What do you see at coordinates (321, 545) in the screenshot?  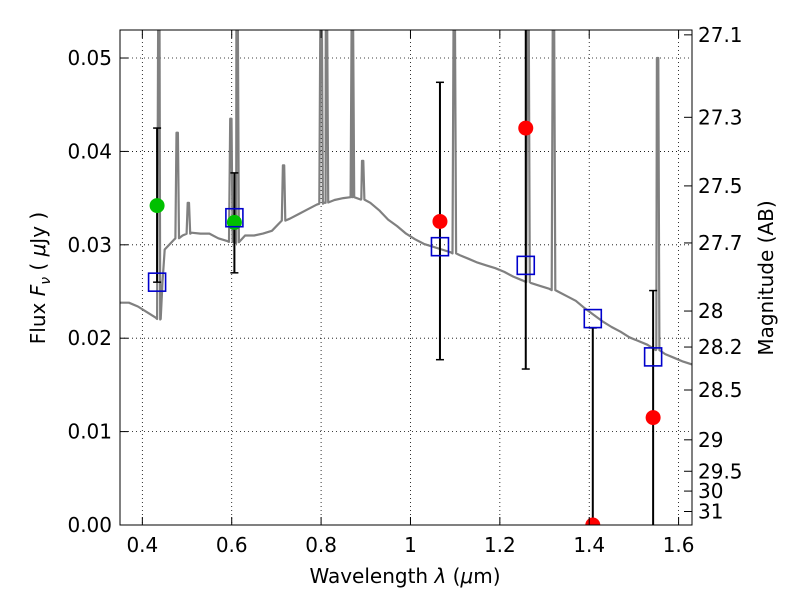 I see `x-tick-label: 0.8` at bounding box center [321, 545].